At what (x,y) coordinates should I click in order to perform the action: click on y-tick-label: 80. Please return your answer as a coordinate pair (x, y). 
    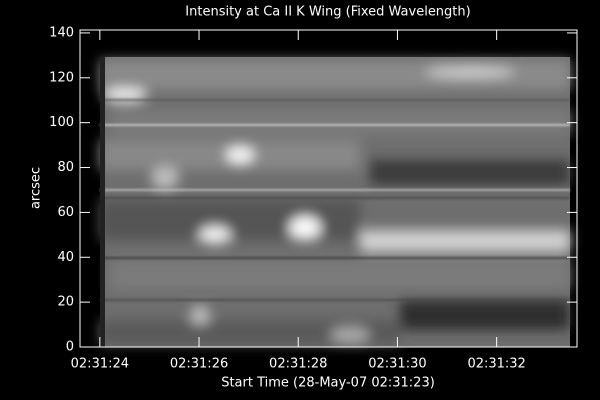
    Looking at the image, I should click on (65, 167).